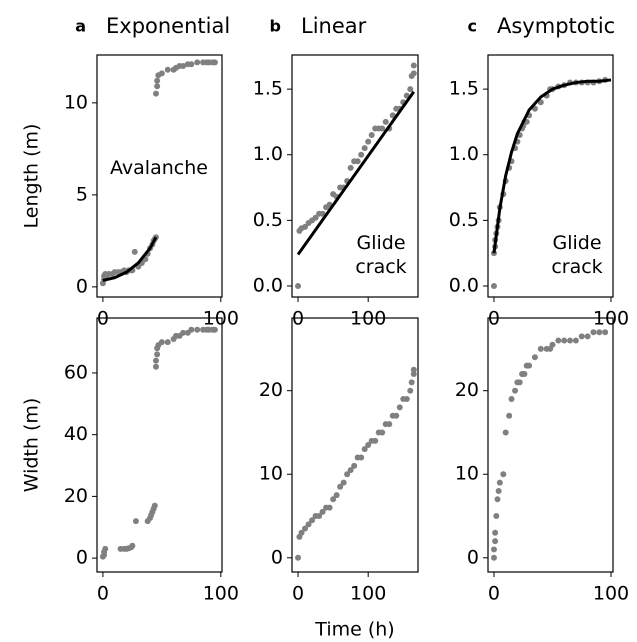 This screenshot has width=637, height=642. I want to click on panel-label: a, so click(80, 26).